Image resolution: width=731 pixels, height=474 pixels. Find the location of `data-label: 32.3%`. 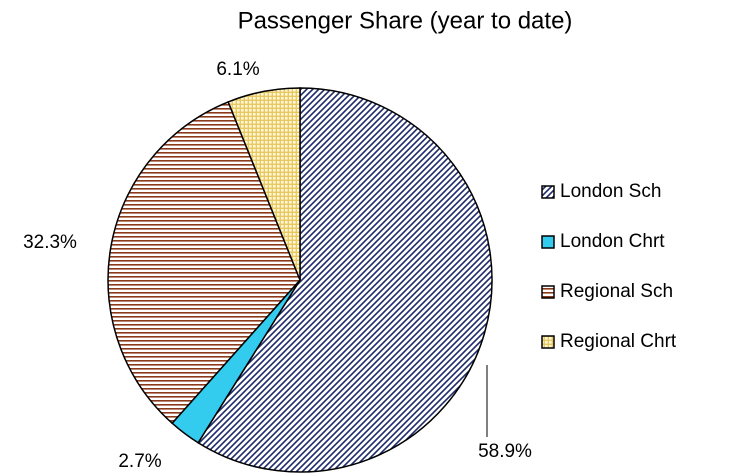

data-label: 32.3% is located at coordinates (50, 242).